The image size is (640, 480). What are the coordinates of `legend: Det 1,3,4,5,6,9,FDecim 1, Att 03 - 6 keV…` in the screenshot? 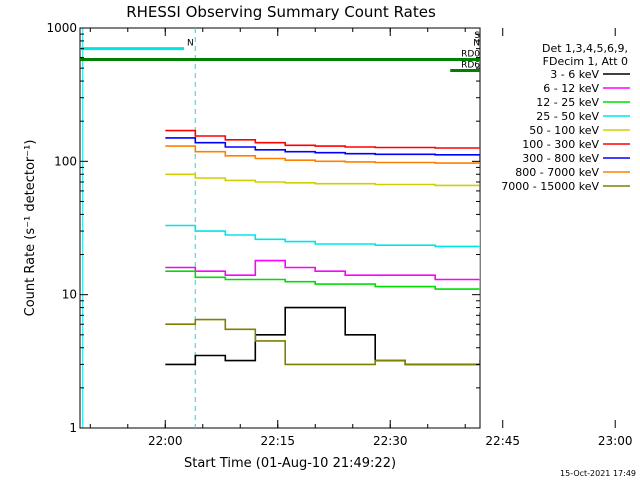 It's located at (565, 117).